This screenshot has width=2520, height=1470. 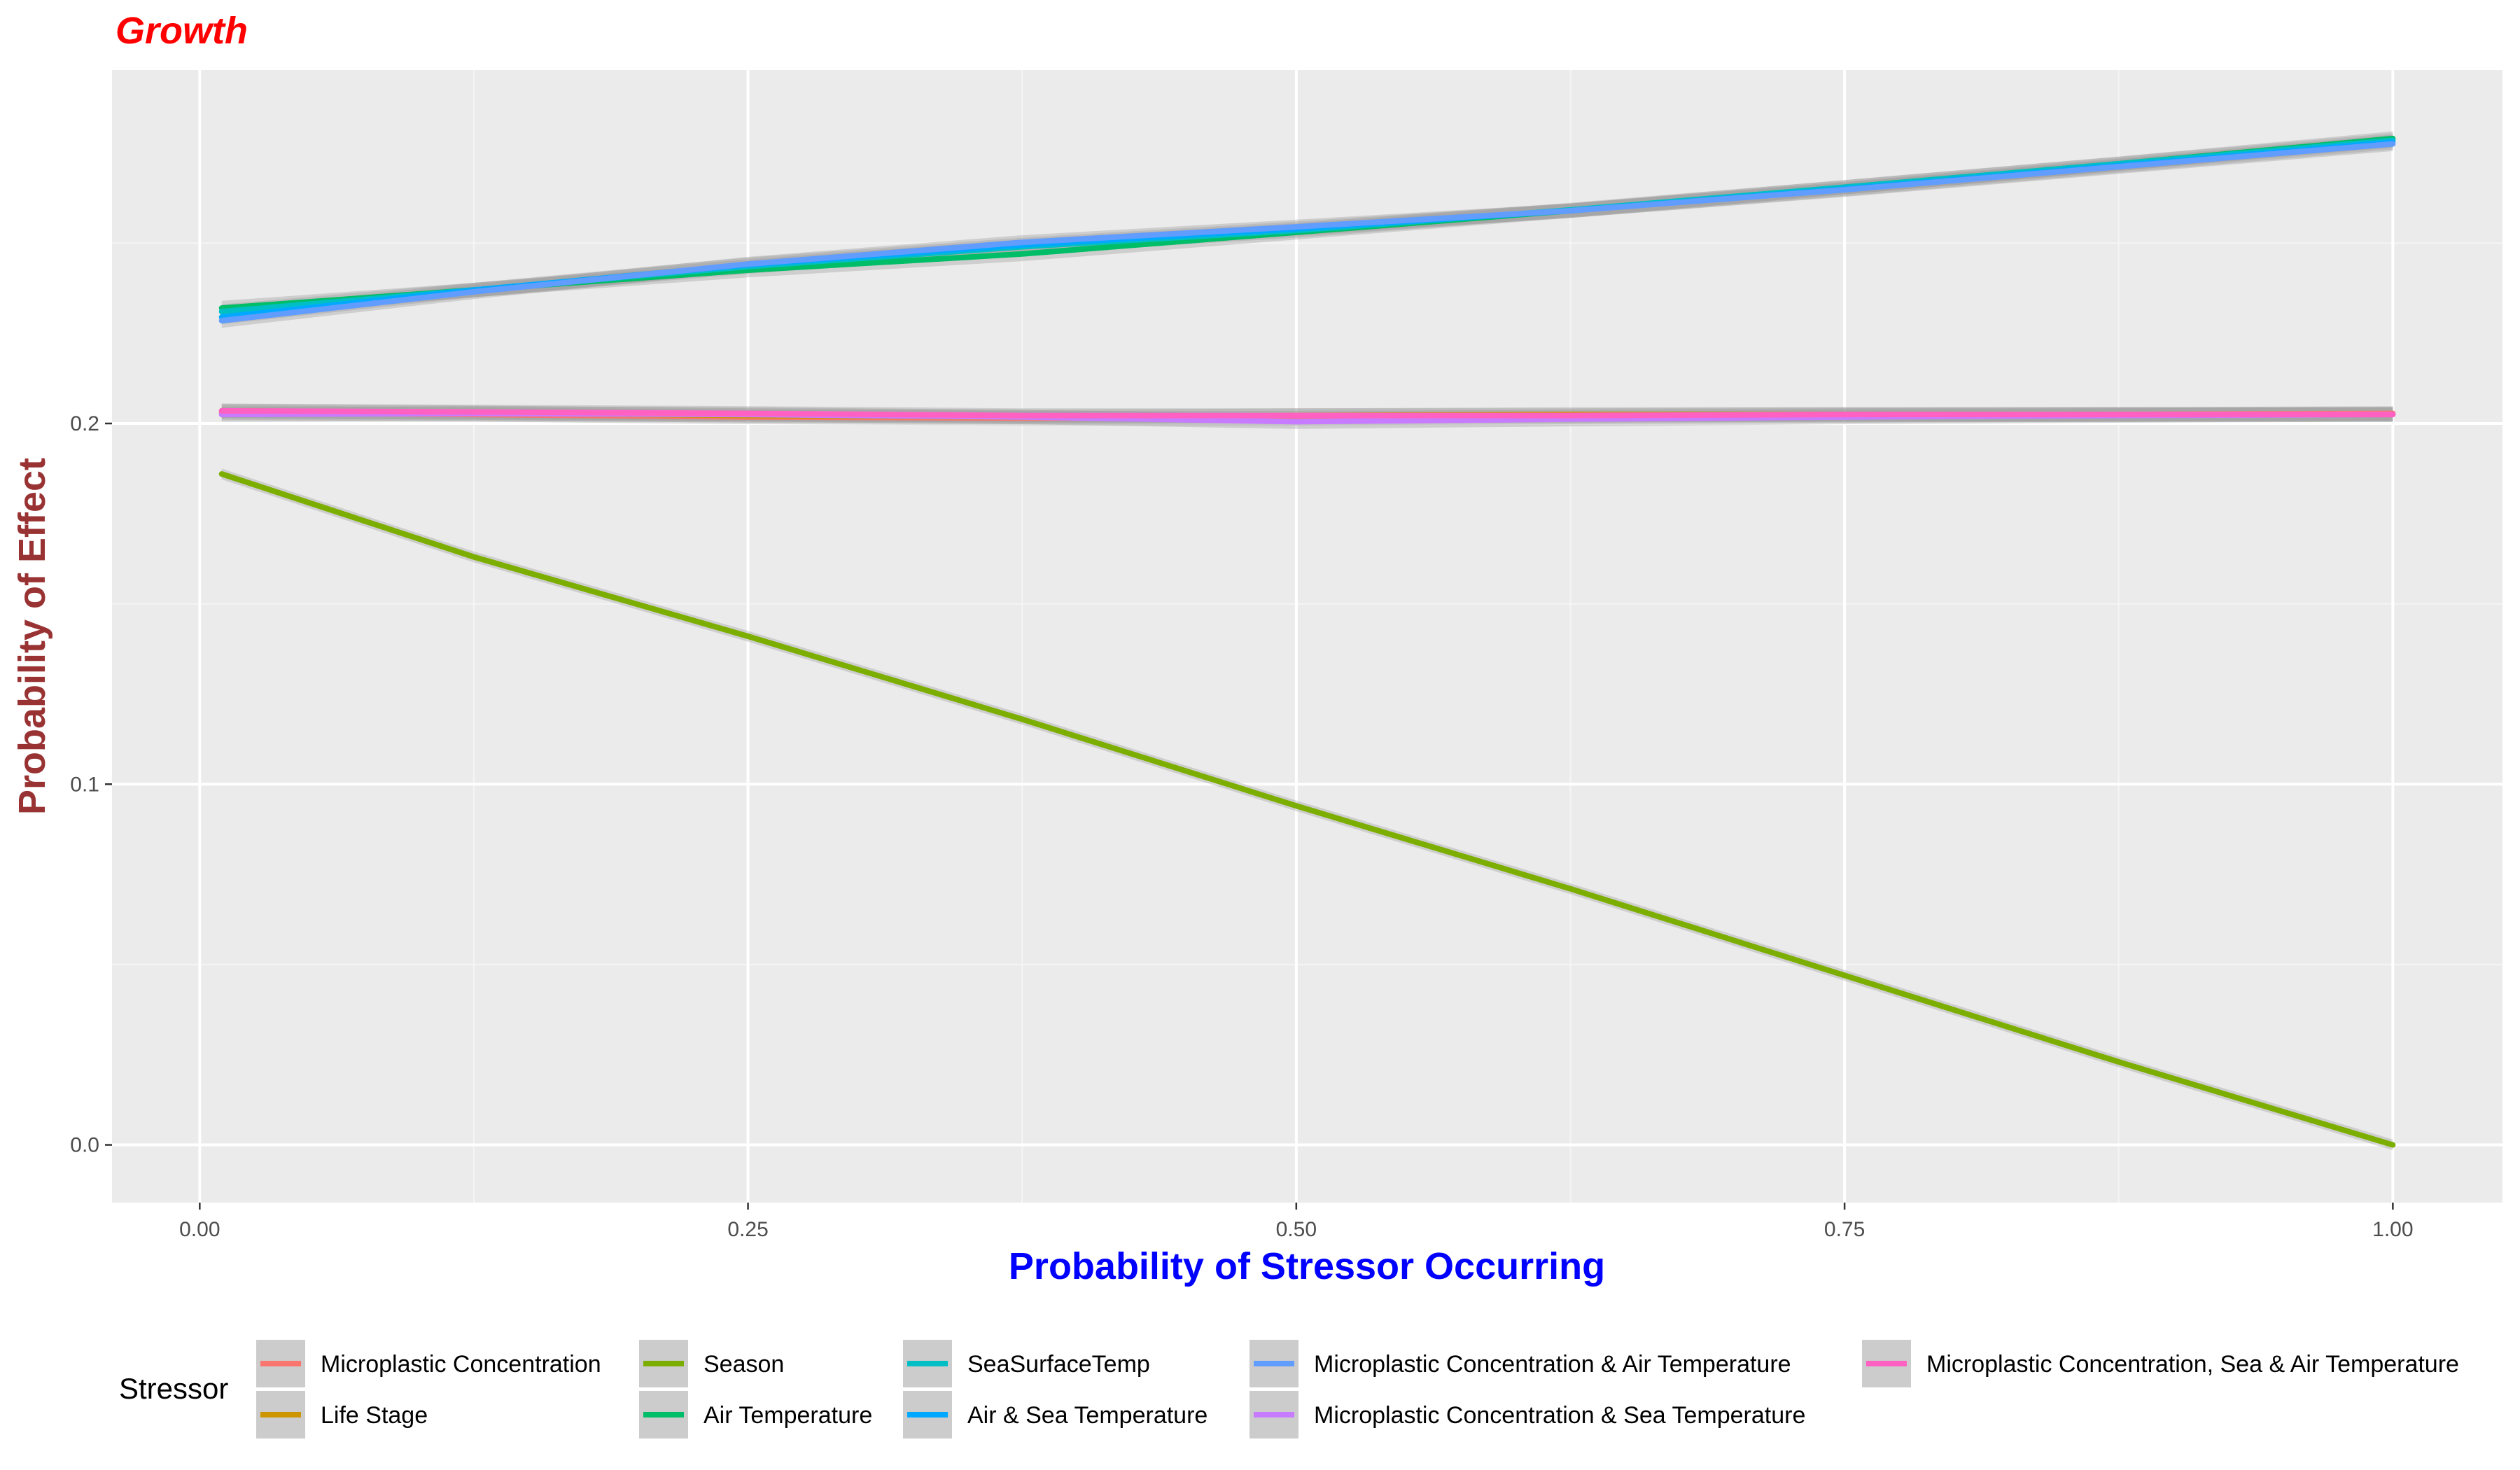 I want to click on y-tick-label: 0.2, so click(x=84, y=423).